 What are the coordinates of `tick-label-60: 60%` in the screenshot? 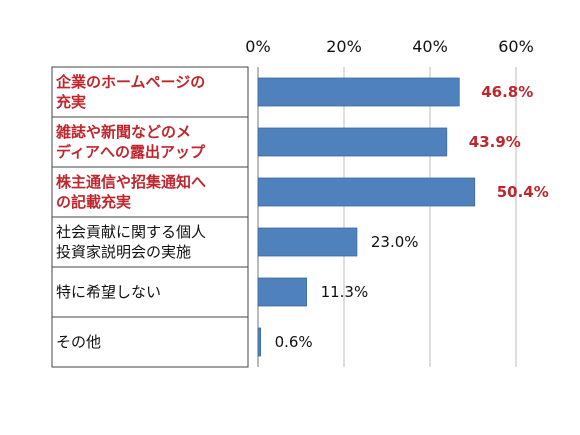 It's located at (516, 46).